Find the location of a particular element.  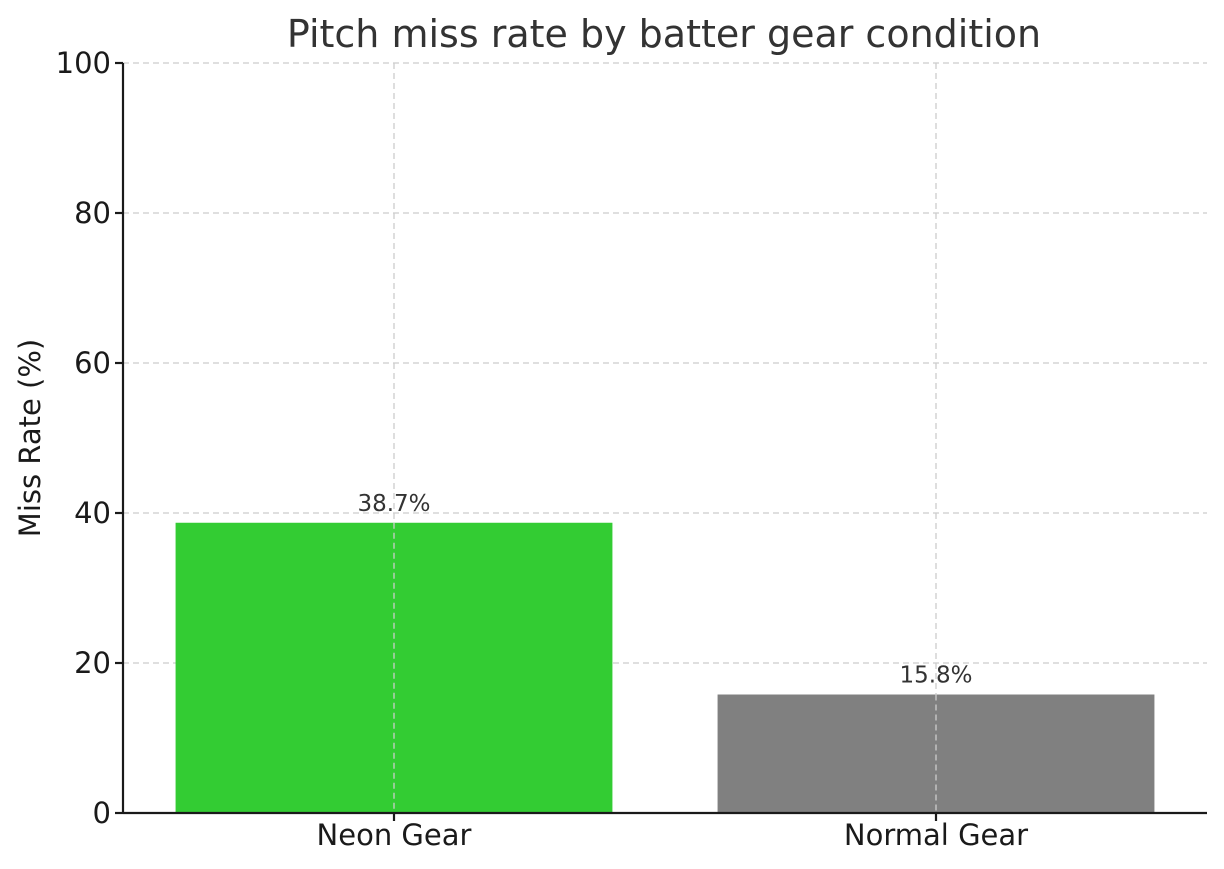

bar is located at coordinates (936, 753).